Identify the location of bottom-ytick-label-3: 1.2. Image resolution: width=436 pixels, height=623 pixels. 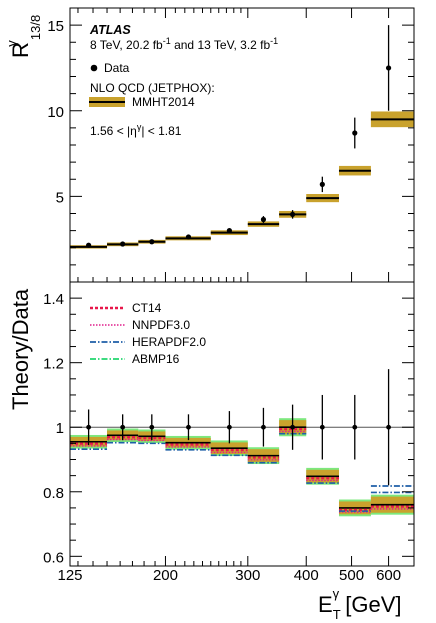
(53, 364).